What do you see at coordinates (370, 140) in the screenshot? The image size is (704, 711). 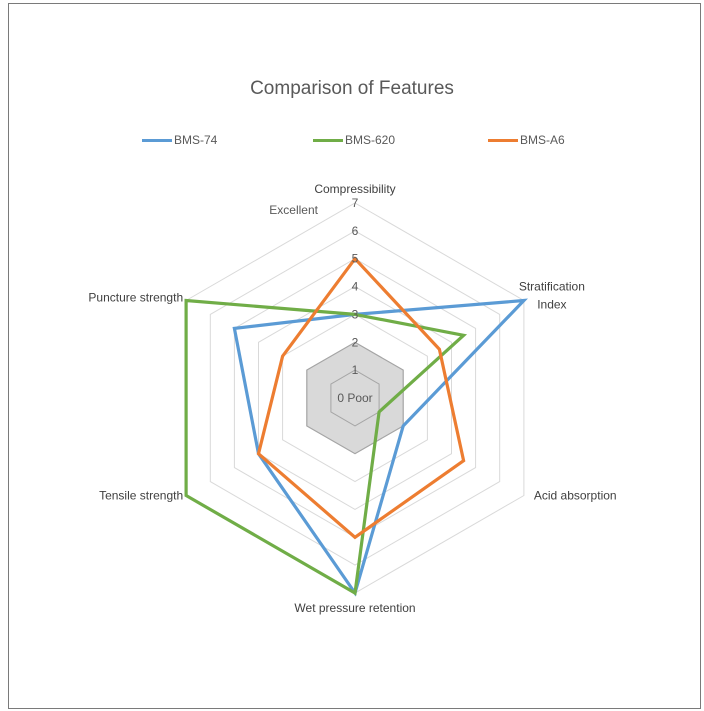 I see `legend-label-1: BMS-620` at bounding box center [370, 140].